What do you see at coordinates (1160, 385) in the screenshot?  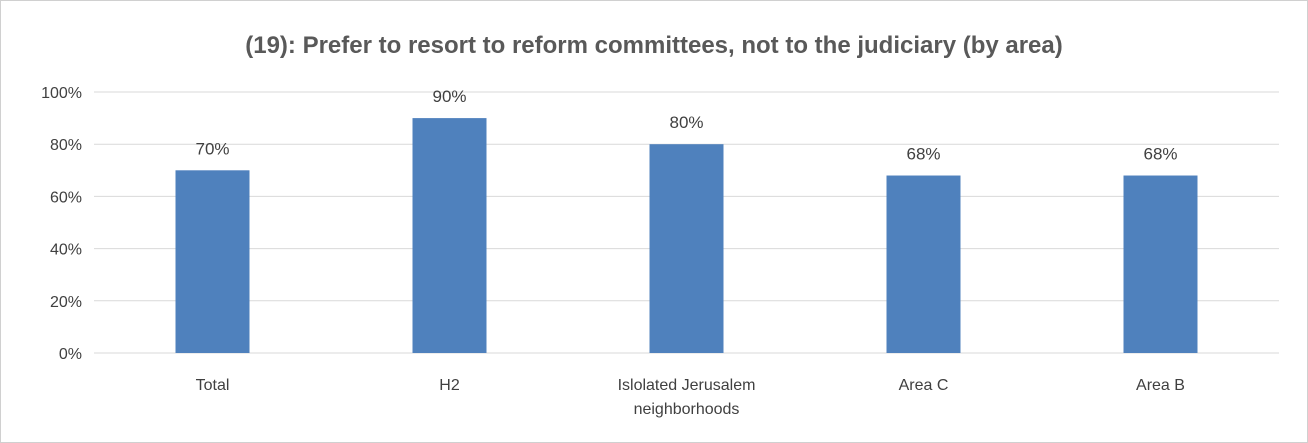 I see `x-category-label: Area B` at bounding box center [1160, 385].